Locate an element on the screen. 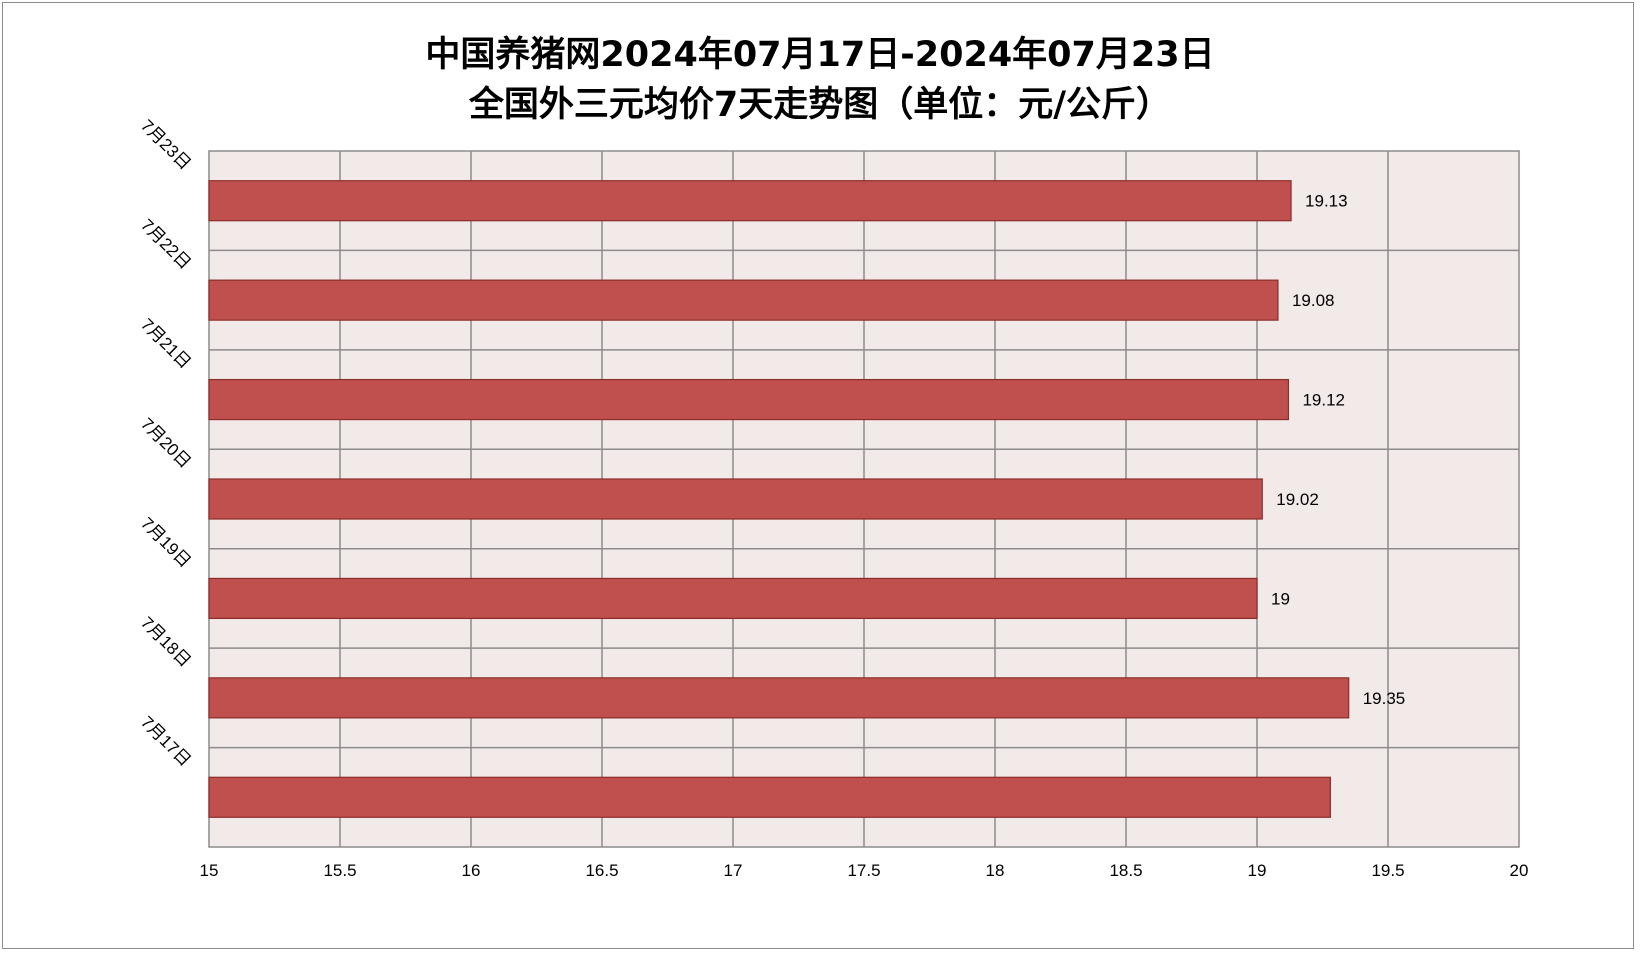 The height and width of the screenshot is (954, 1640). x-tick-label: 20 is located at coordinates (1519, 870).